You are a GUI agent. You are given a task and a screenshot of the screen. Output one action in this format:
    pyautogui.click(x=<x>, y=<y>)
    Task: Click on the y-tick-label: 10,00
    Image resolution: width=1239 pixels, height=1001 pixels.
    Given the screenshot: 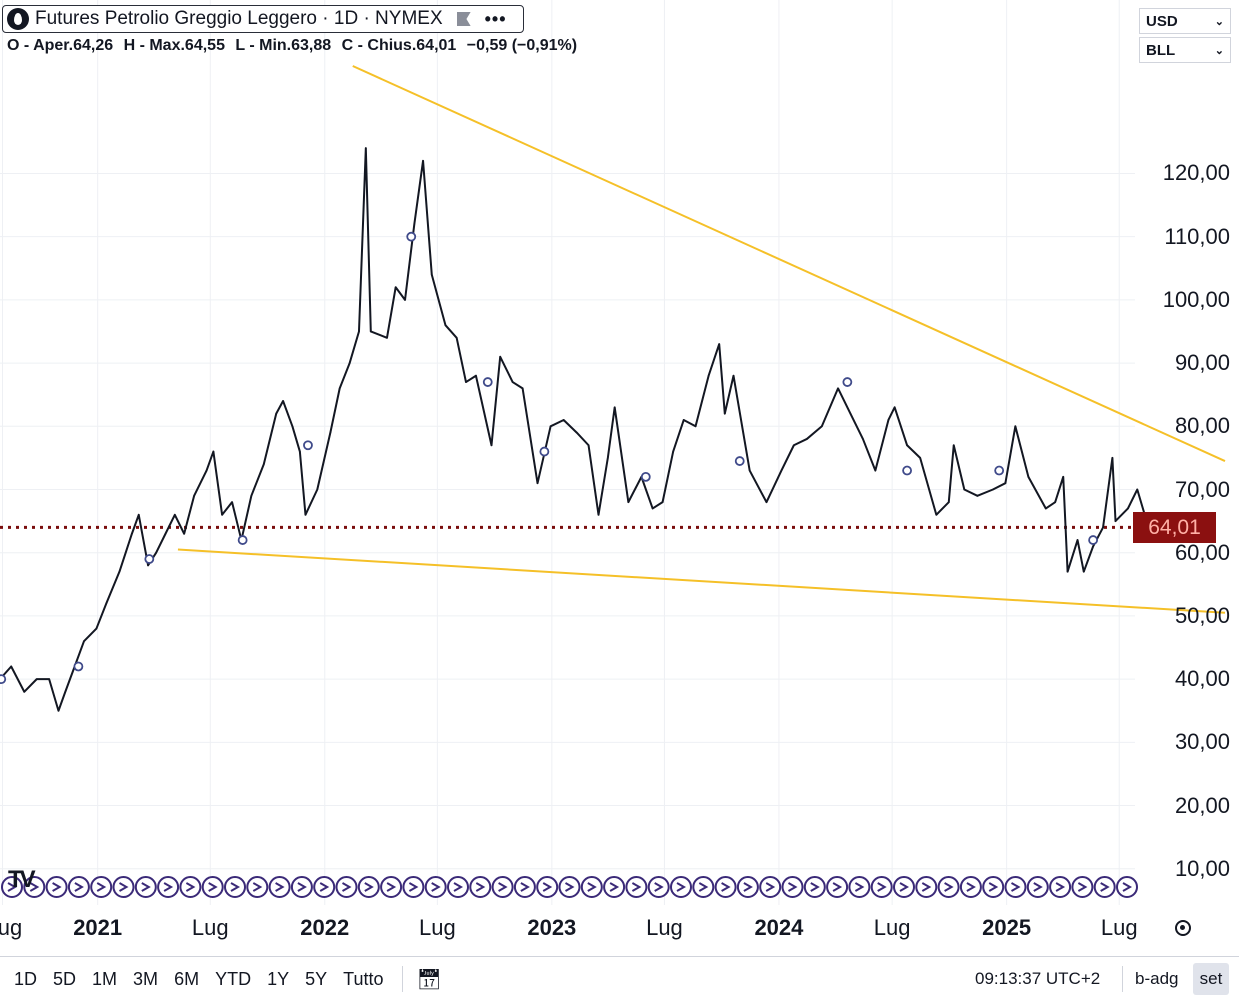 What is the action you would take?
    pyautogui.click(x=1202, y=868)
    